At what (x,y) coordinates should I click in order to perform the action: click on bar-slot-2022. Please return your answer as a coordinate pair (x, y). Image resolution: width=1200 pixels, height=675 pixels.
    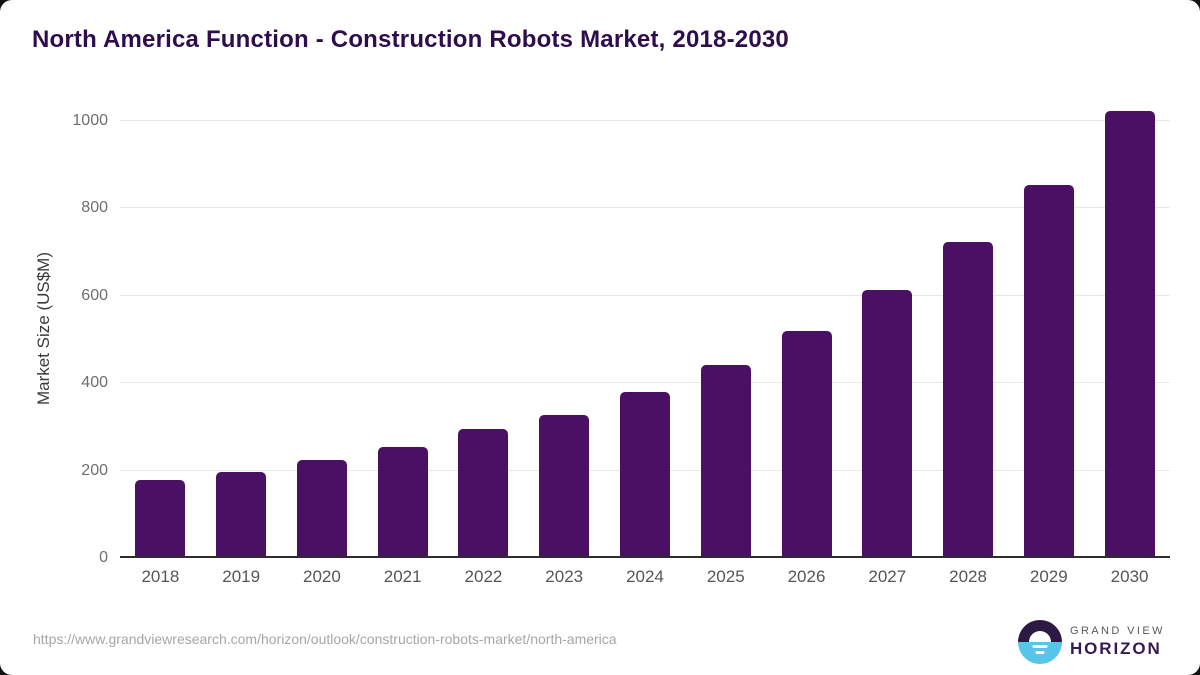
    Looking at the image, I should click on (483, 278).